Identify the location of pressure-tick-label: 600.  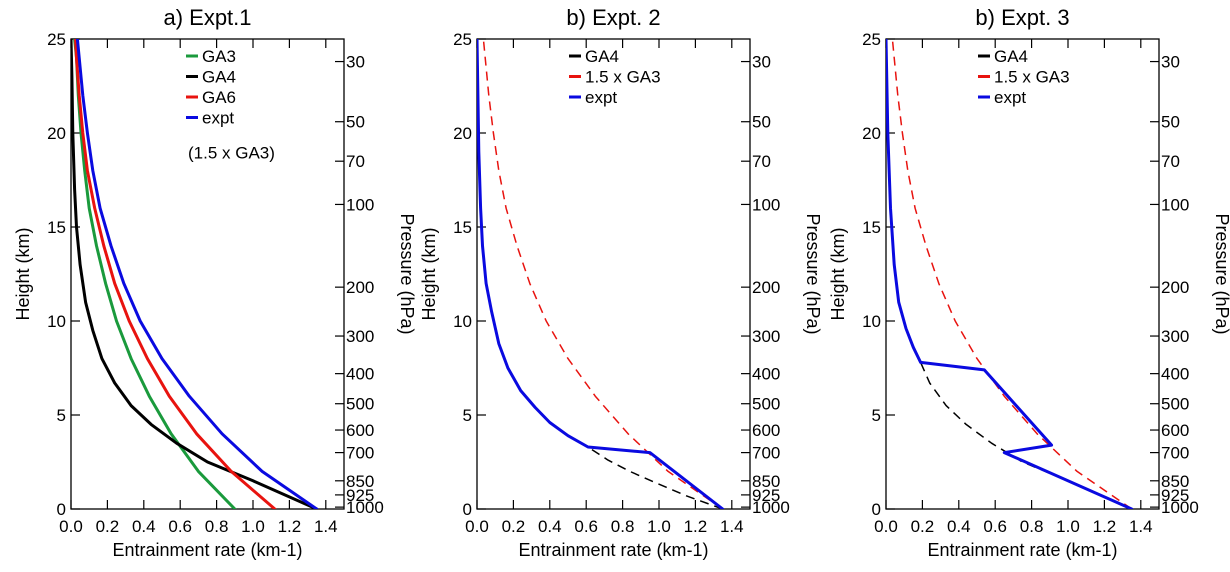
(1175, 430).